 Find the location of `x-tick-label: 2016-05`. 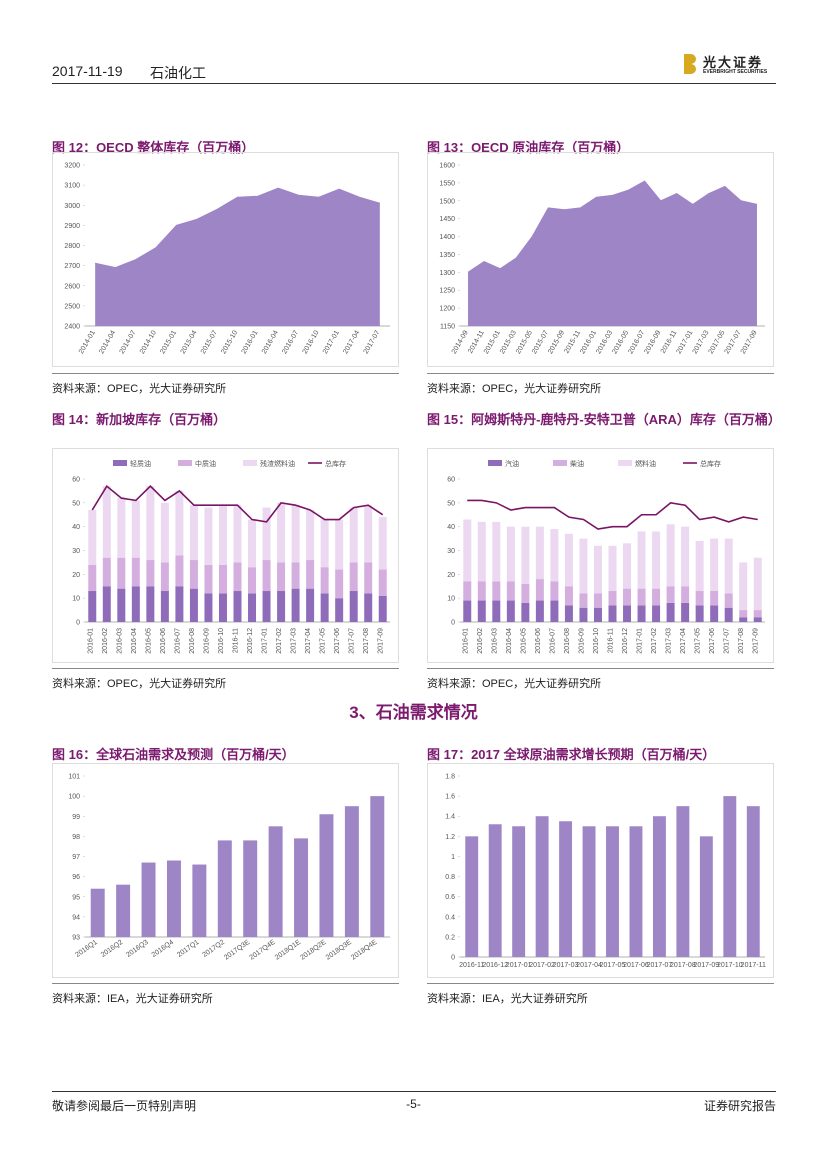

x-tick-label: 2016-05 is located at coordinates (523, 641).